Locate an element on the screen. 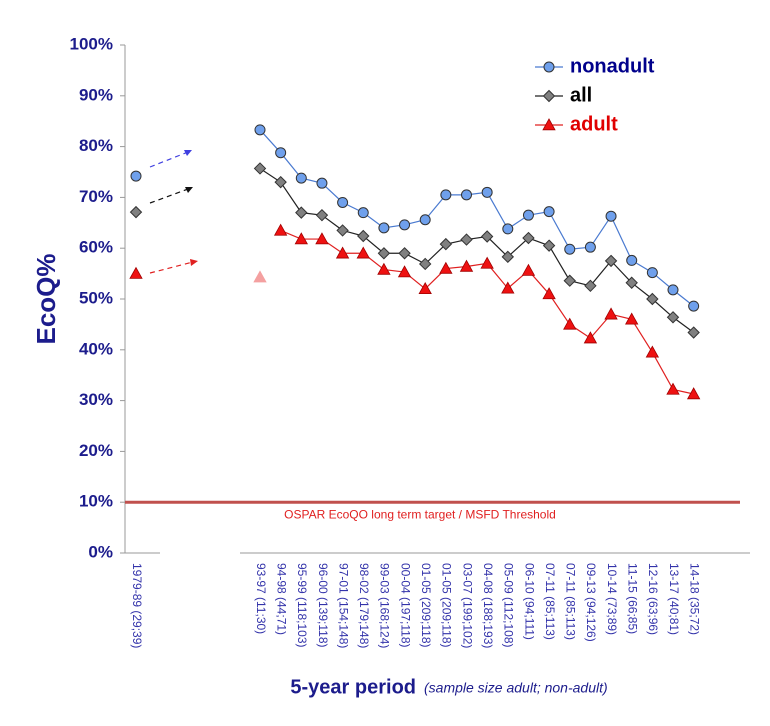 This screenshot has height=726, width=770. x-tick-label: 97-01 (154;148) is located at coordinates (343, 605).